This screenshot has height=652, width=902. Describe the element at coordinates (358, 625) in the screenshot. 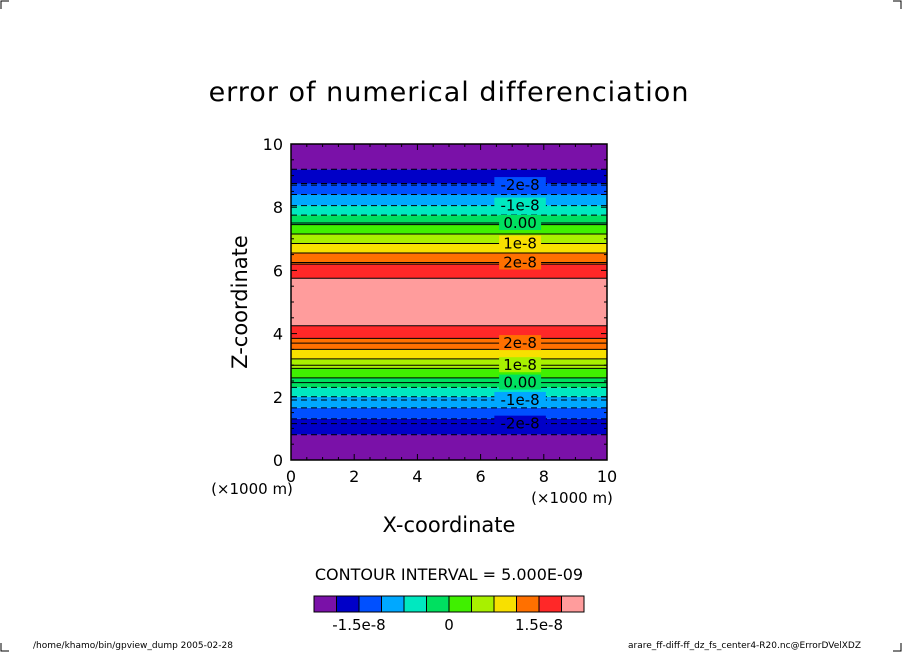

I see `colorbar-tick-label: -1.5e-8` at that location.